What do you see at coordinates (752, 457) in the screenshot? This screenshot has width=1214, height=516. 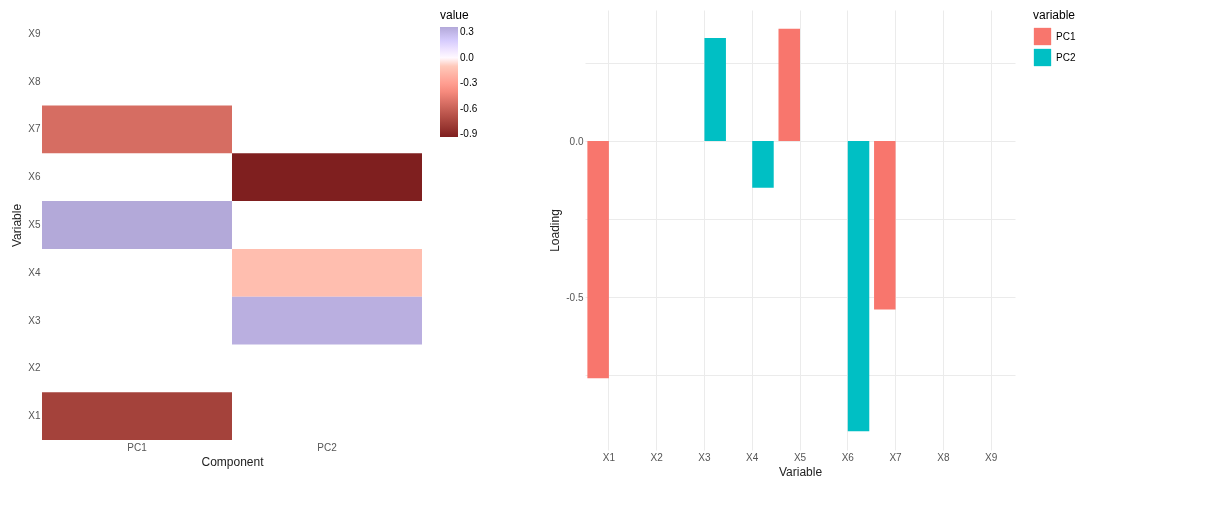 I see `x-tick-label: X4` at bounding box center [752, 457].